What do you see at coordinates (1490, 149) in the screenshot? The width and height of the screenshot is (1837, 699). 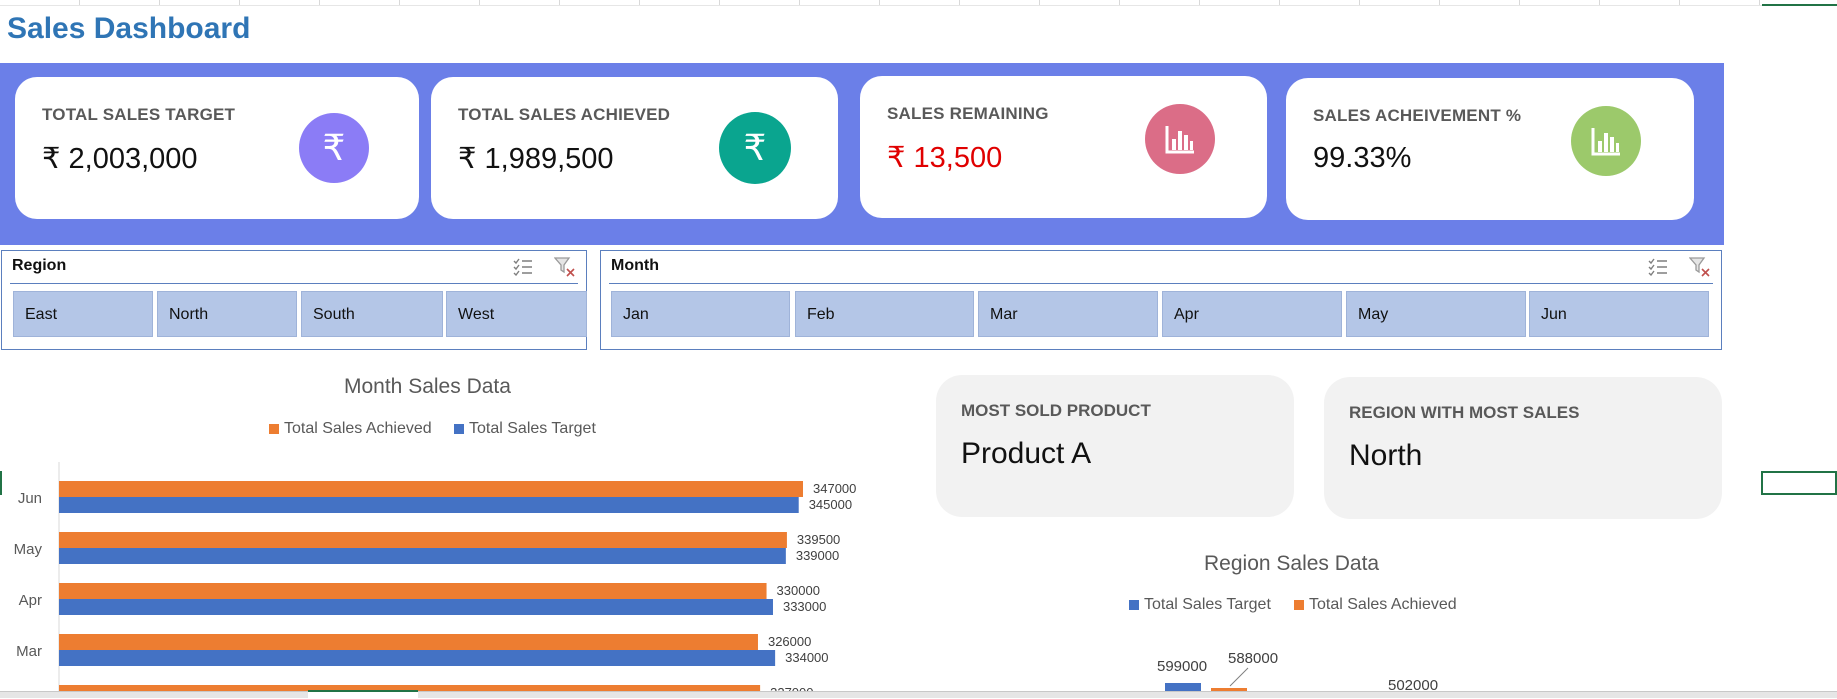 I see `kpi-card-achievement-percent: SALES ACHEIVEMENT % 99.33%` at bounding box center [1490, 149].